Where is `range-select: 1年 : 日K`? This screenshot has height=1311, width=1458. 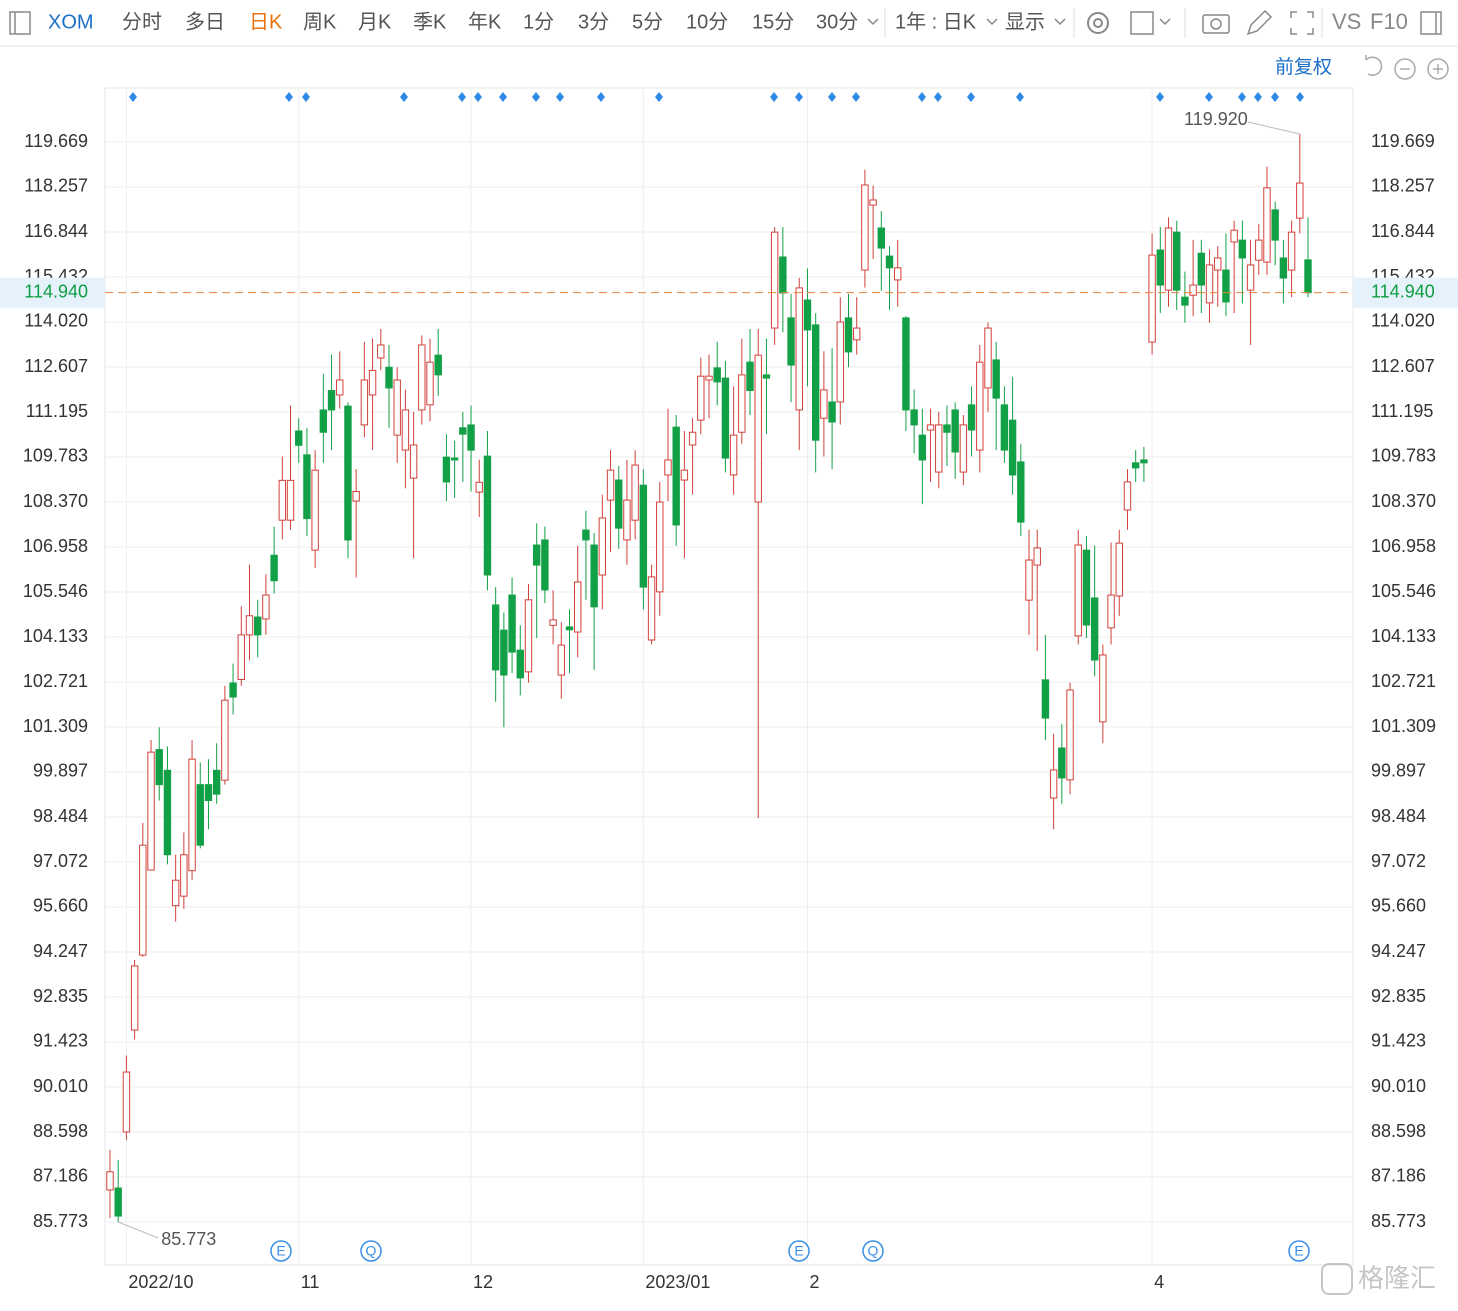
range-select: 1年 : 日K is located at coordinates (936, 21).